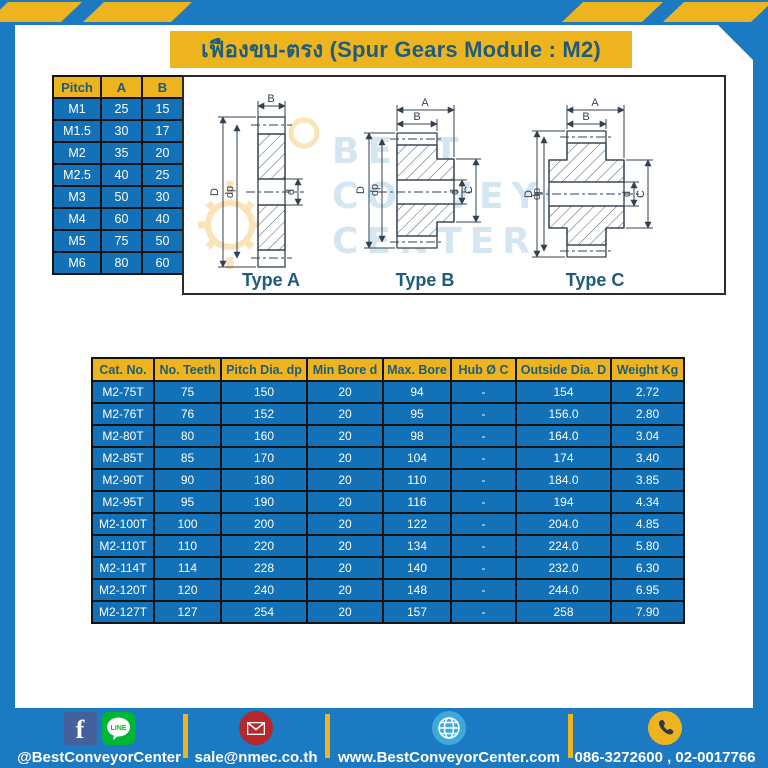 The height and width of the screenshot is (768, 768). Describe the element at coordinates (455, 192) in the screenshot. I see `dim-label-bore-b: d` at that location.